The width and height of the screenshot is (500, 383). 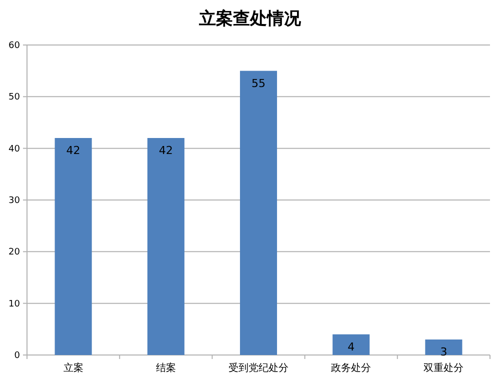 I want to click on x-tick-label: 受到党纪处分, so click(x=258, y=368).